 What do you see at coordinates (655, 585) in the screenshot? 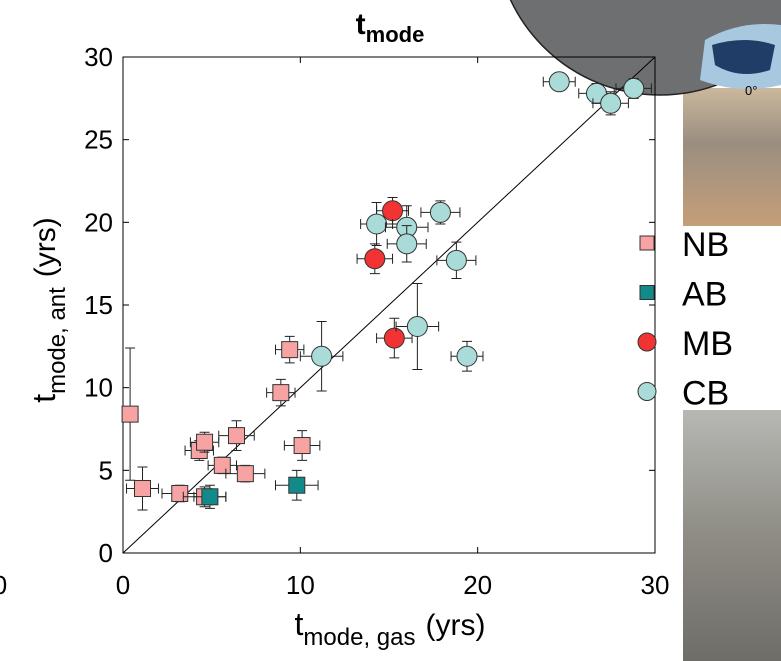
I see `x-tick-label: 30` at bounding box center [655, 585].